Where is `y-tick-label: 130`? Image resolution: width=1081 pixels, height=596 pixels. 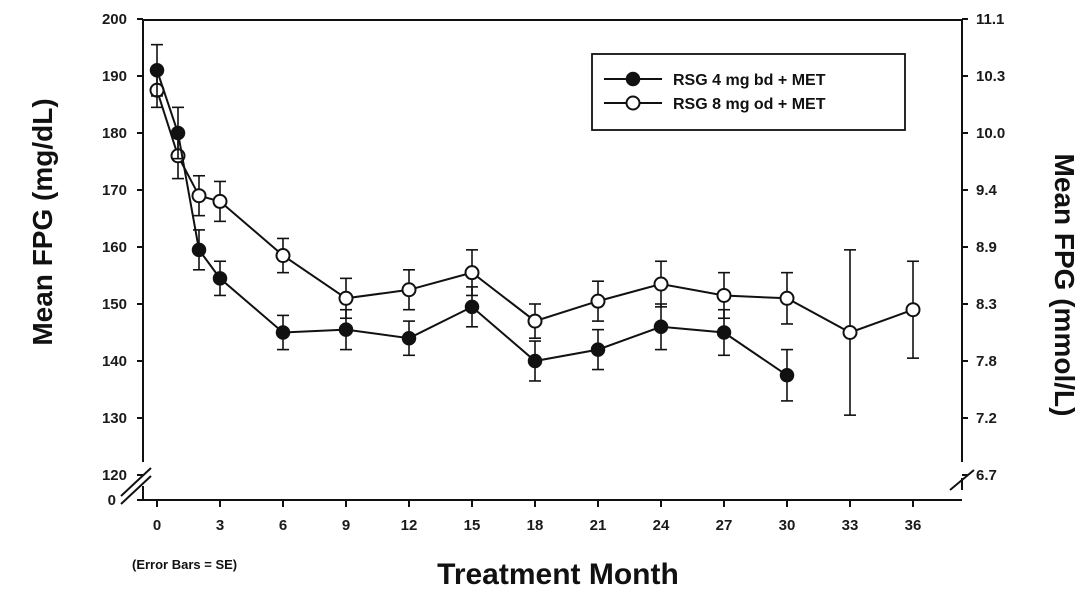 y-tick-label: 130 is located at coordinates (114, 418).